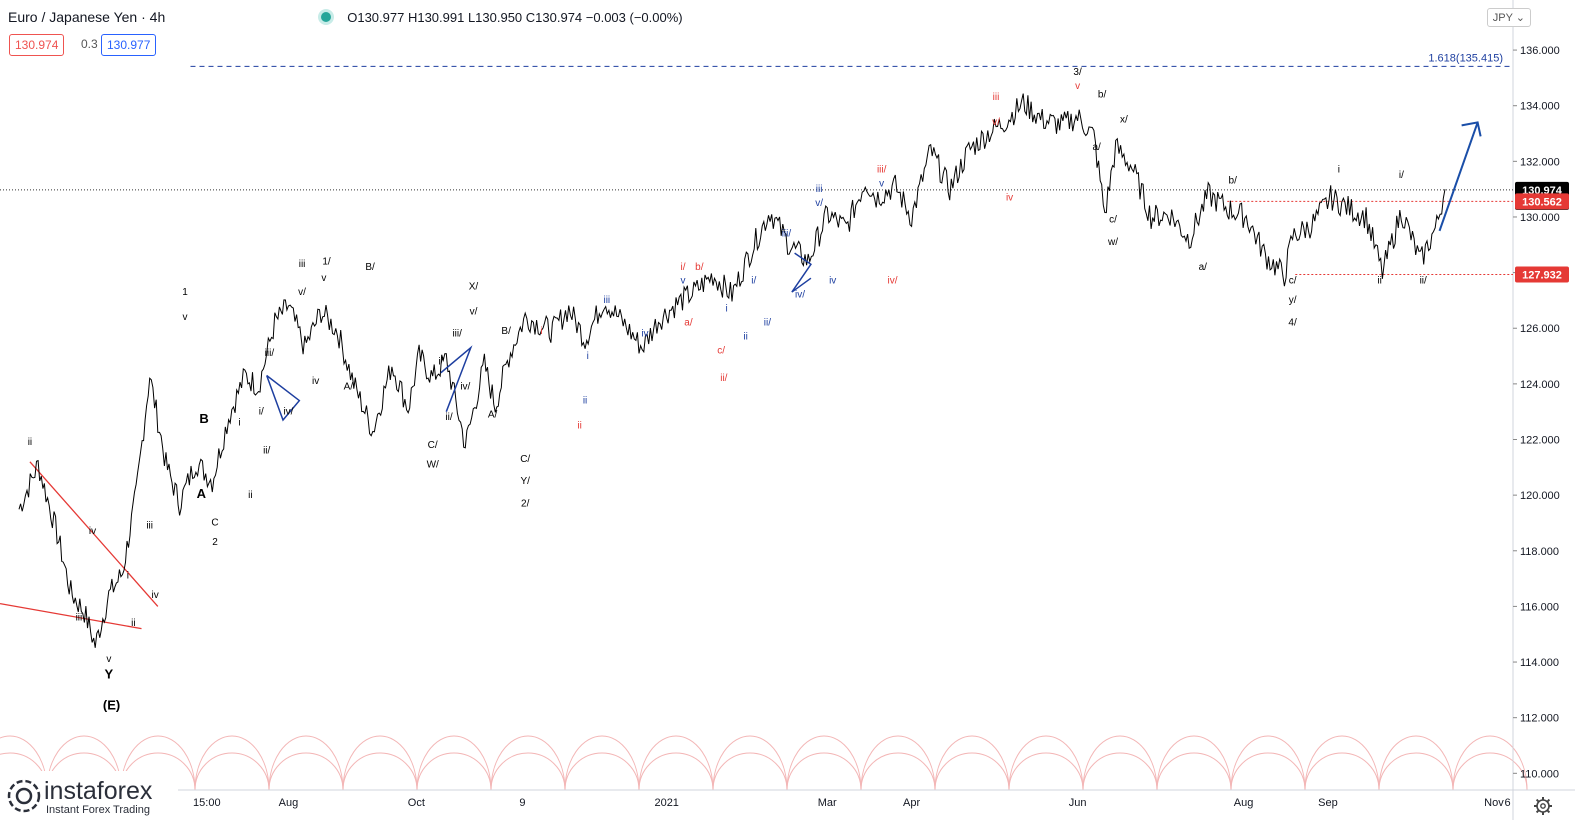 This screenshot has width=1575, height=820. What do you see at coordinates (1542, 202) in the screenshot?
I see `level-1-badge: 130.562` at bounding box center [1542, 202].